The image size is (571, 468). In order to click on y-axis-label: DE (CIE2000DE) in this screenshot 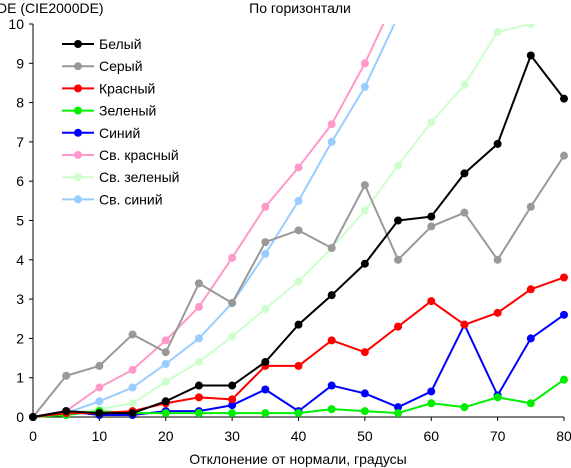, I will do `click(52, 8)`.